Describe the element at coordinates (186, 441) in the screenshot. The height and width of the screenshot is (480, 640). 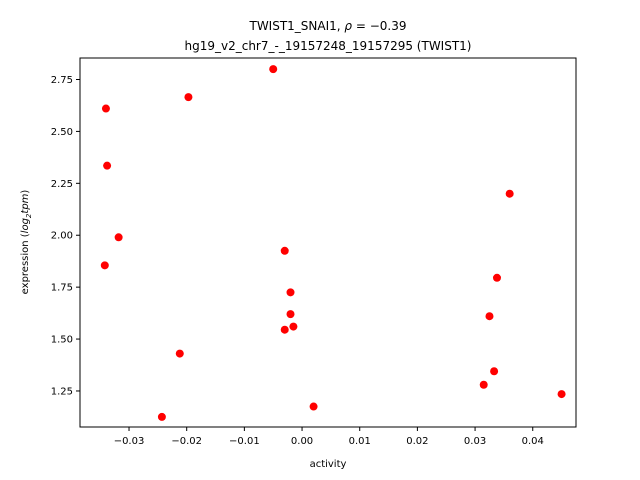
I see `x-tick-label: −0.02` at that location.